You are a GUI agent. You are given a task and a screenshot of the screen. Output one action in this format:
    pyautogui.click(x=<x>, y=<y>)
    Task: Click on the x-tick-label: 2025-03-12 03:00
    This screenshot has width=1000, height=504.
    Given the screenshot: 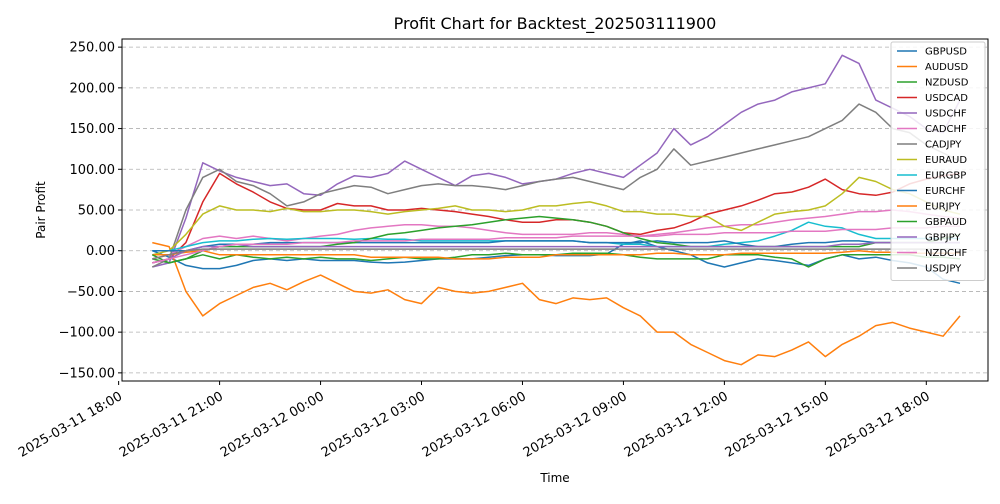 What is the action you would take?
    pyautogui.click(x=373, y=425)
    